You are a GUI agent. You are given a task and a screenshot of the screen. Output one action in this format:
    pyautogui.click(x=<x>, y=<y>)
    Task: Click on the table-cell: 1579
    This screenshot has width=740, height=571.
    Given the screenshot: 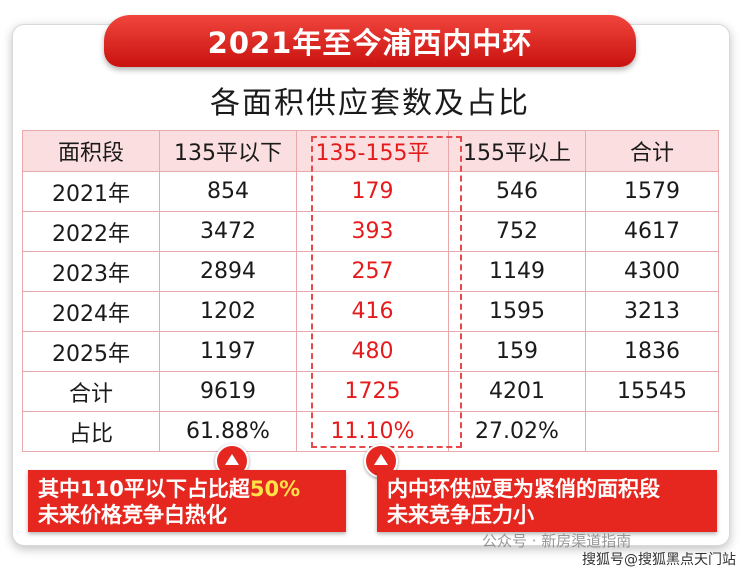 What is the action you would take?
    pyautogui.click(x=652, y=191)
    